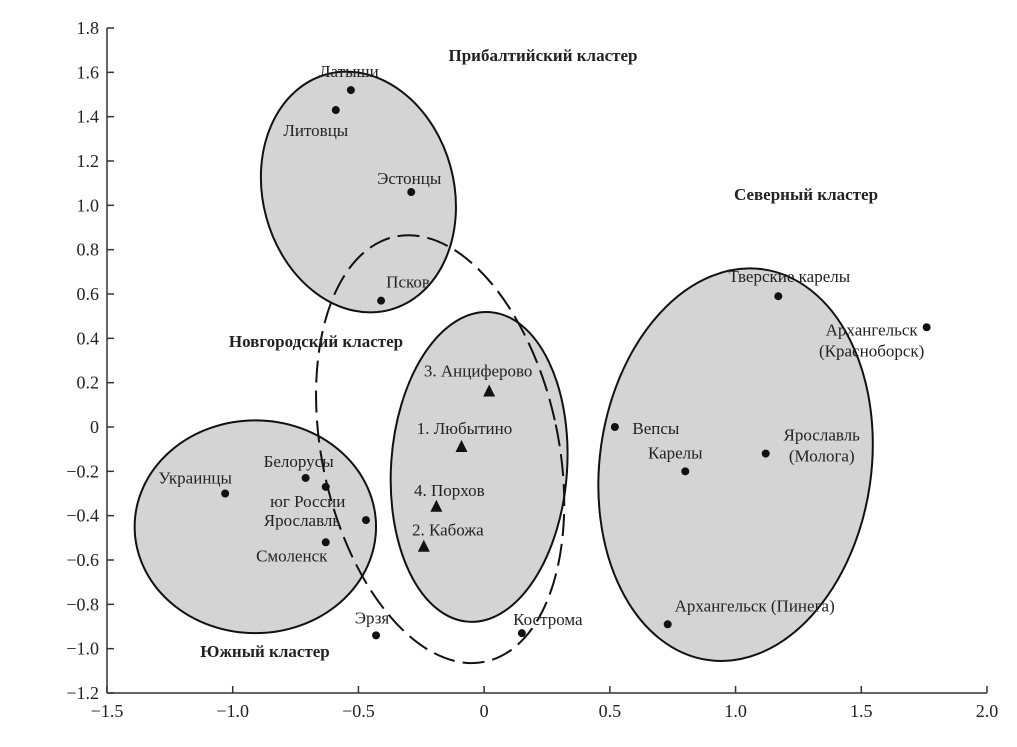  I want to click on point-label: 2. Кабожа, so click(448, 530).